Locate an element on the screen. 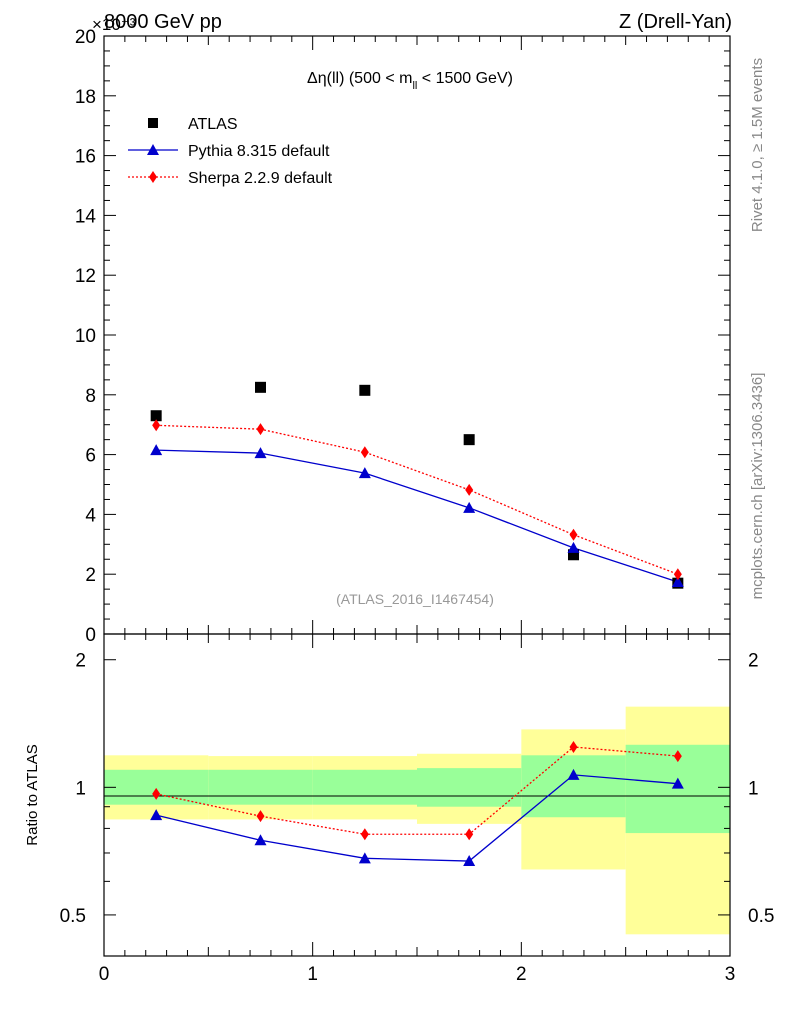  legend-atlas-marker is located at coordinates (153, 123).